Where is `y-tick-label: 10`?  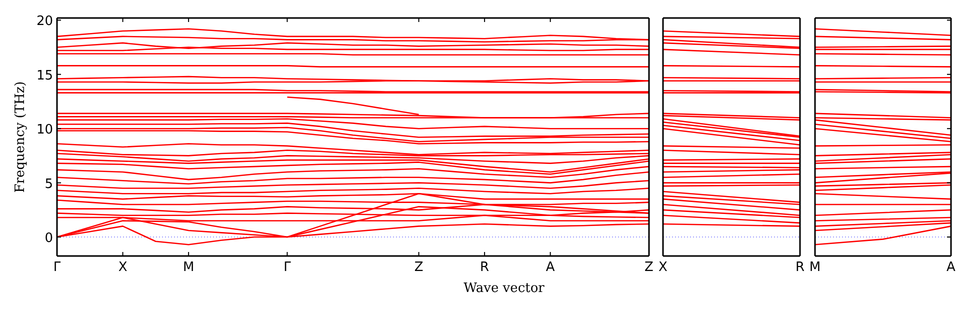 y-tick-label: 10 is located at coordinates (44, 130).